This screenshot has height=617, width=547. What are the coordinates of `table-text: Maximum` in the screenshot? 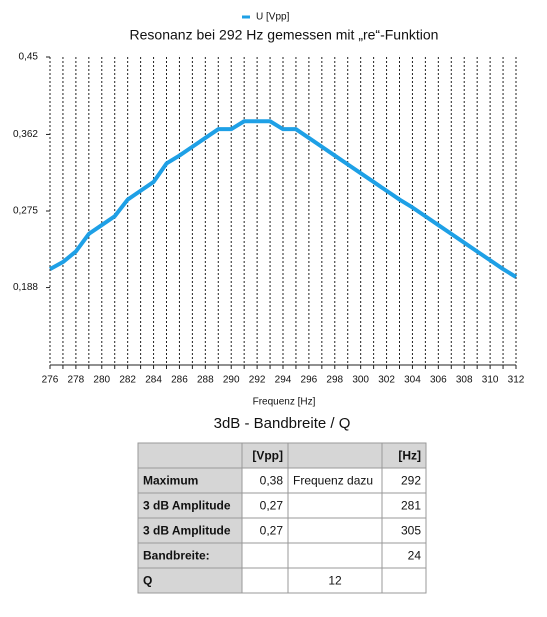 It's located at (170, 481).